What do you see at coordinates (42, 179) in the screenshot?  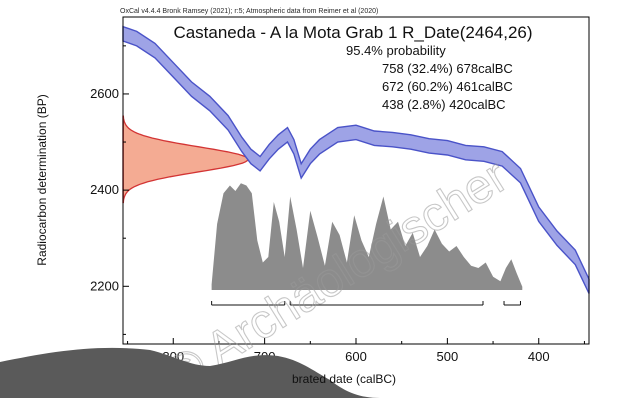 I see `y-axis-label: Radiocarbon determination (BP)` at bounding box center [42, 179].